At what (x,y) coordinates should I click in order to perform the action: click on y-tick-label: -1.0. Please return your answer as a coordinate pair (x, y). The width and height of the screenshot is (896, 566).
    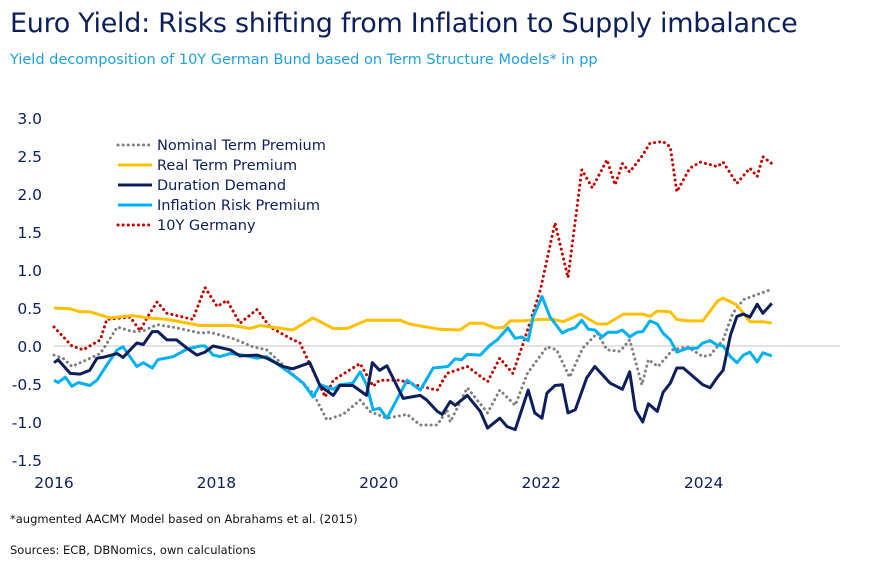
    Looking at the image, I should click on (27, 423).